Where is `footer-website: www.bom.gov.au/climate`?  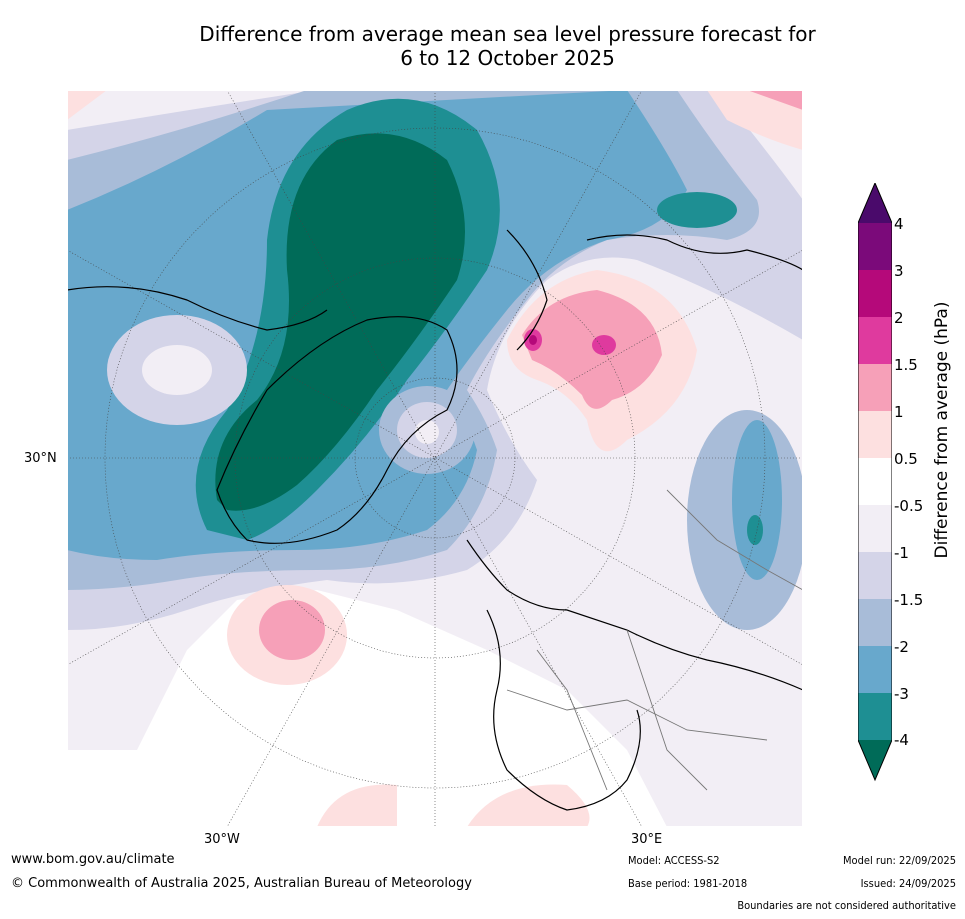
footer-website: www.bom.gov.au/climate is located at coordinates (93, 859).